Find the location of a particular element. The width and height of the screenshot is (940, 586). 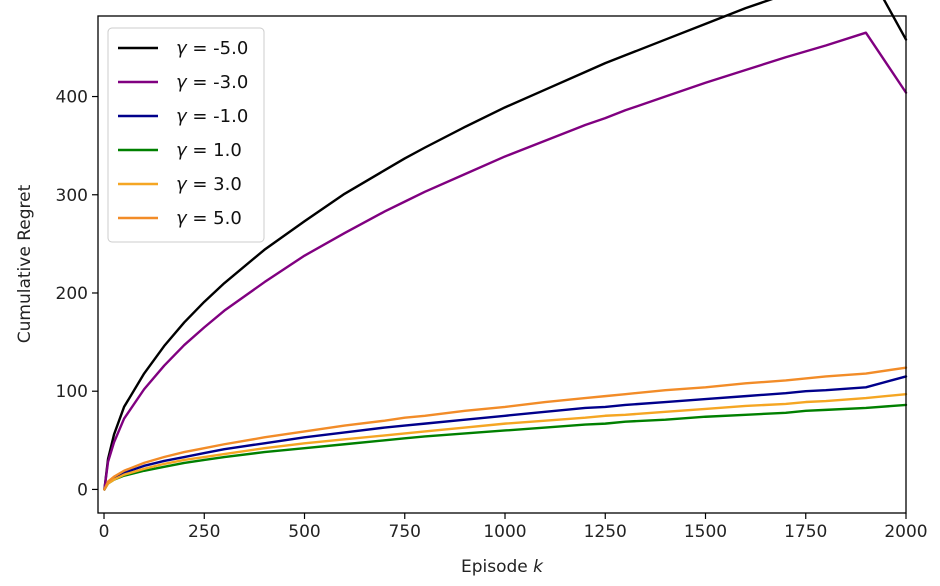

legend-label-4: γ = 1.0 is located at coordinates (209, 150).